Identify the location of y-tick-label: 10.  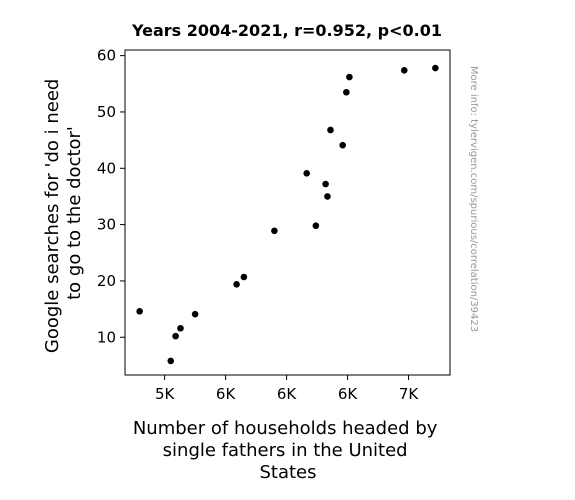
(106, 337).